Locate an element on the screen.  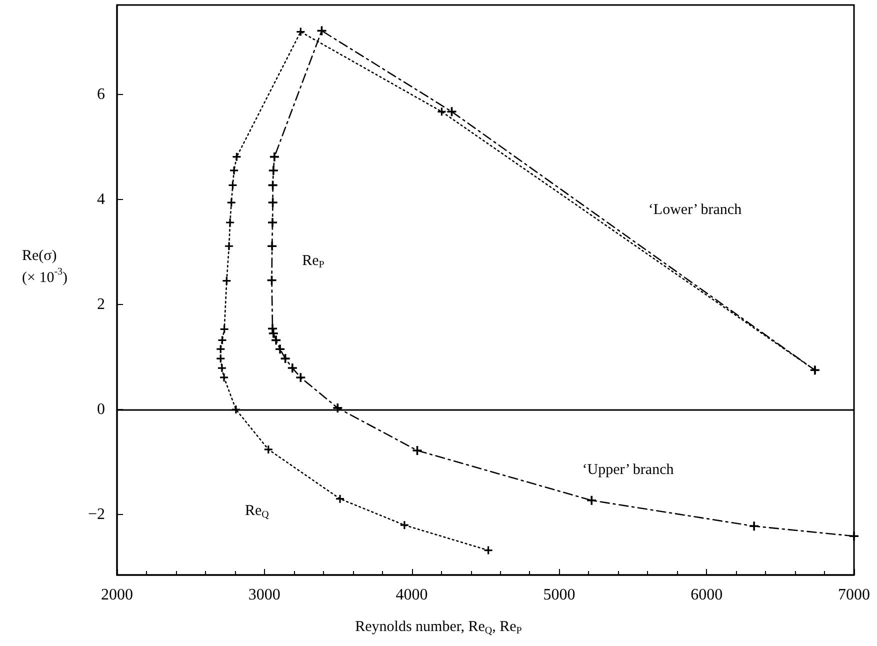
x-tick-label: 6000 is located at coordinates (706, 595).